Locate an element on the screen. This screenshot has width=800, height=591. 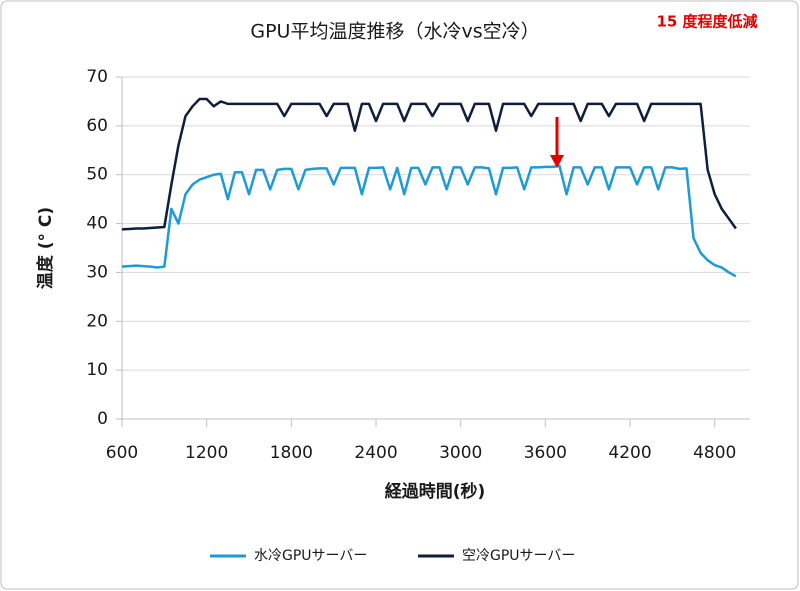
y-tick-label: 20 is located at coordinates (97, 321).